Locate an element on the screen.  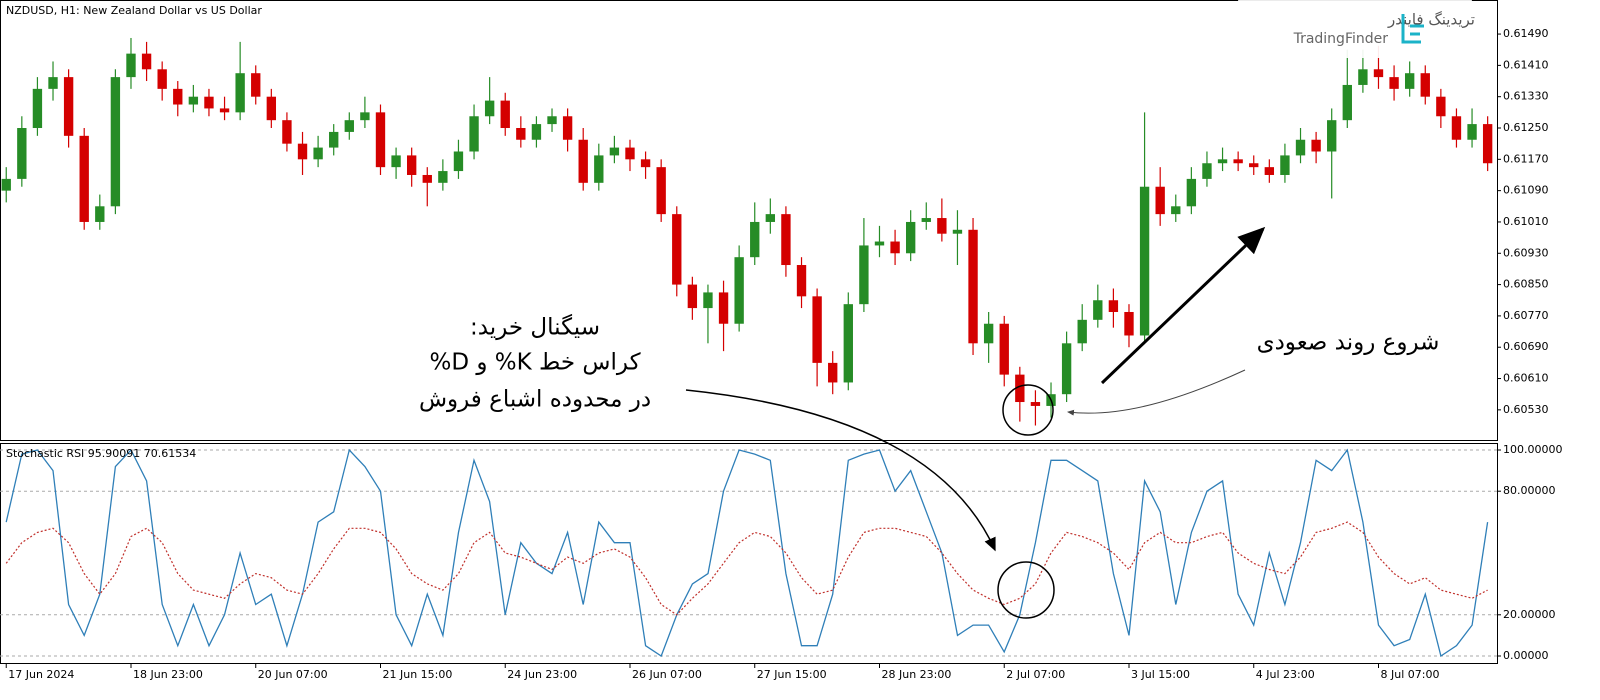
x-tick-label: 2 Jul 07:00 is located at coordinates (1035, 674).